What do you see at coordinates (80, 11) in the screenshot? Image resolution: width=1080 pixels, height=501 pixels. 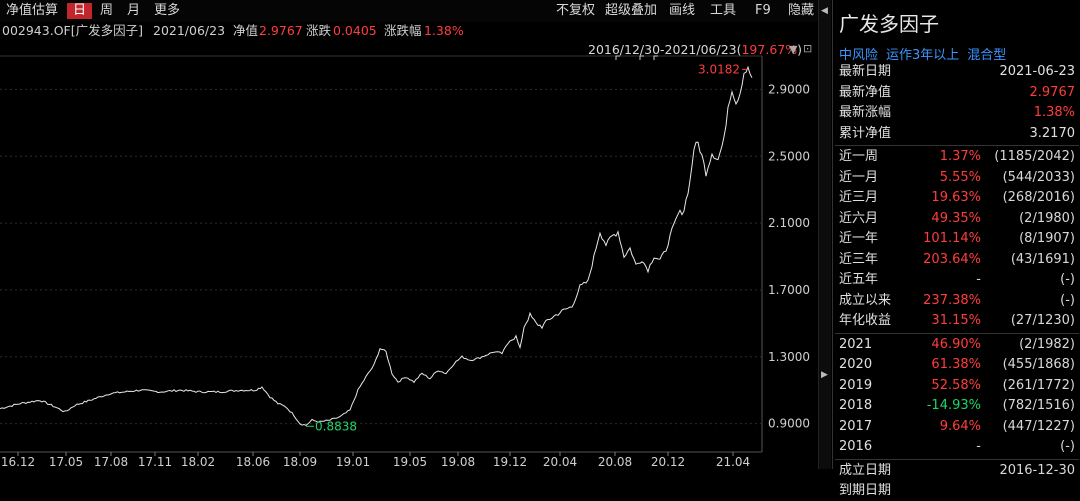 I see `period-day-tab: 日` at bounding box center [80, 11].